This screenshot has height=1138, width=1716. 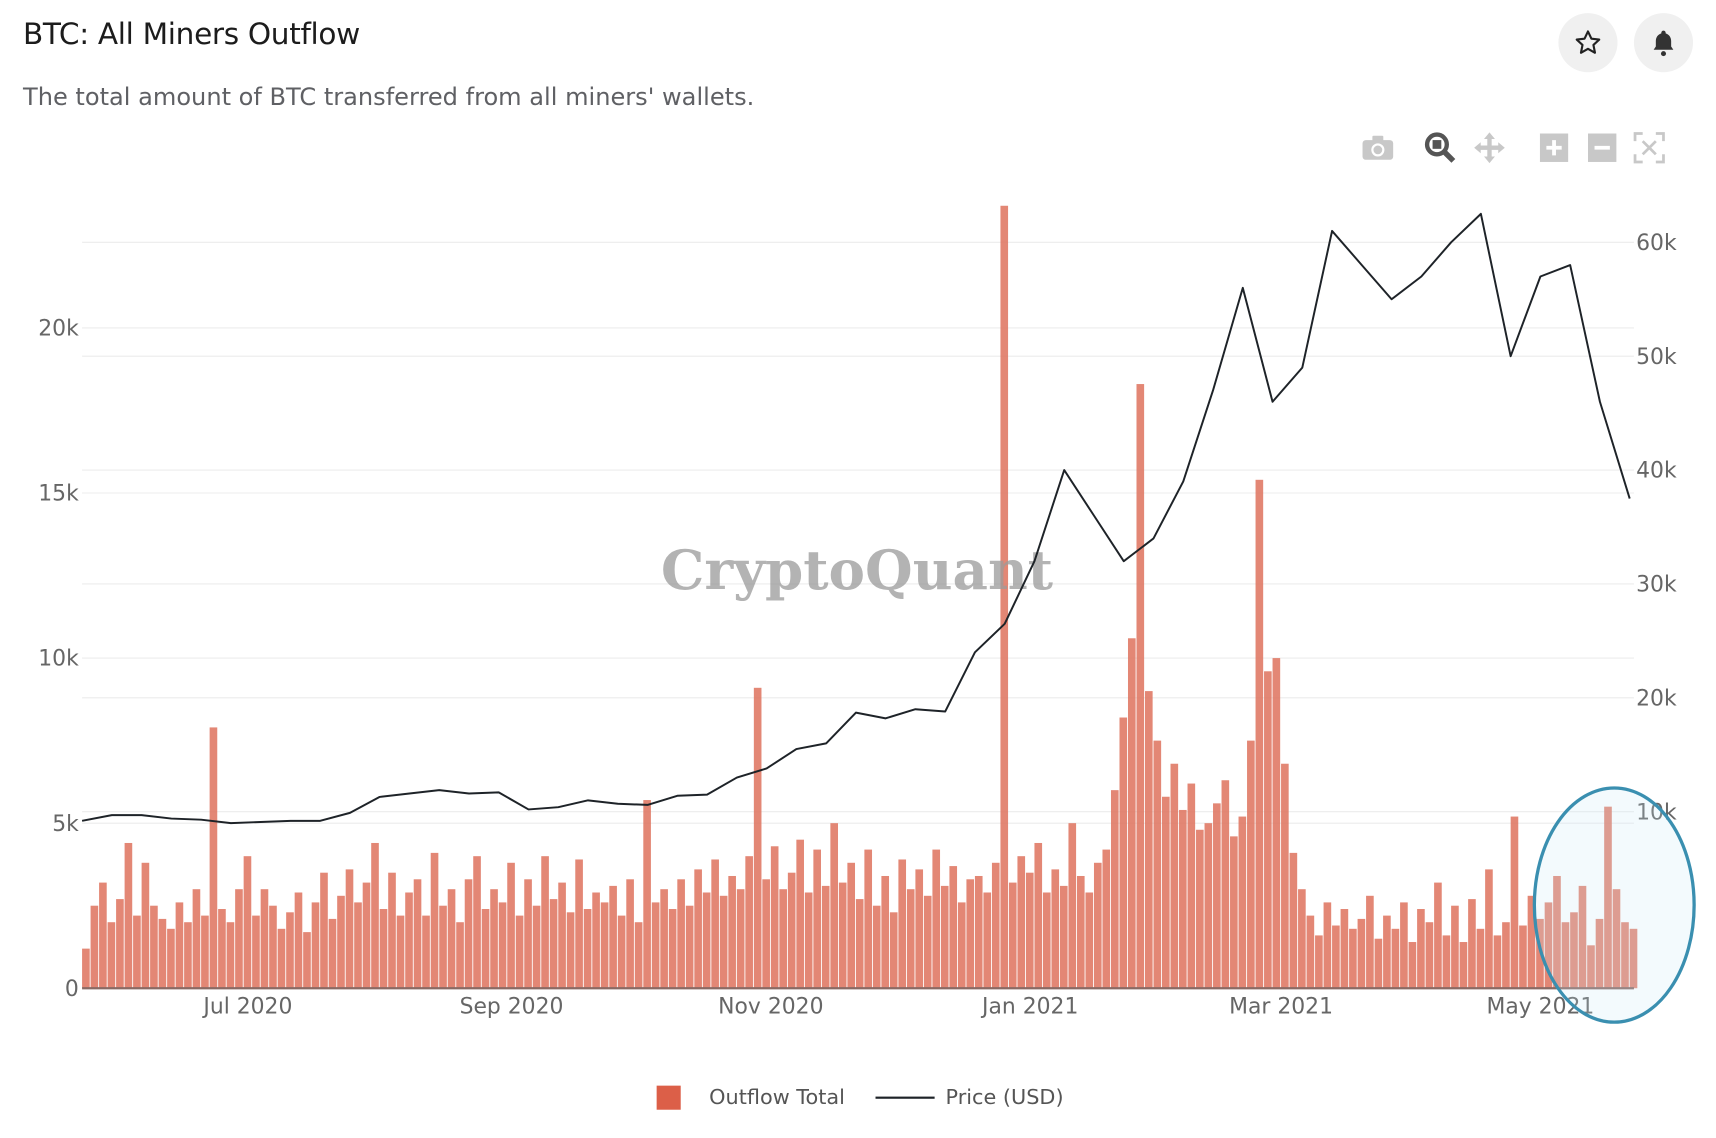 I want to click on zoom-out-icon, so click(x=1602, y=147).